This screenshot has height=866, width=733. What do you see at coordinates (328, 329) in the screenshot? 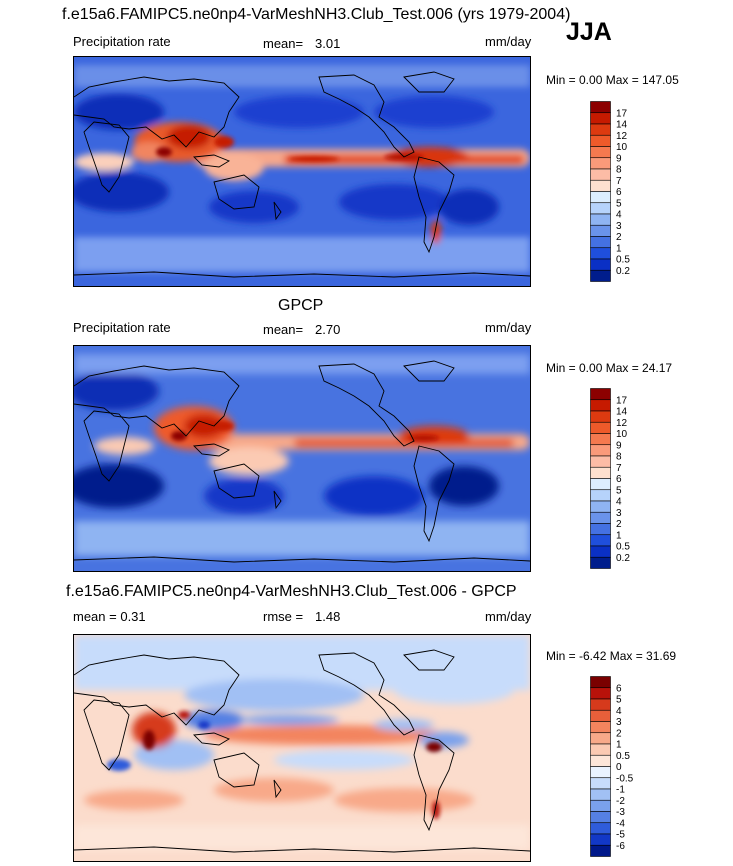
I see `panel2-mean-value: 2.70` at bounding box center [328, 329].